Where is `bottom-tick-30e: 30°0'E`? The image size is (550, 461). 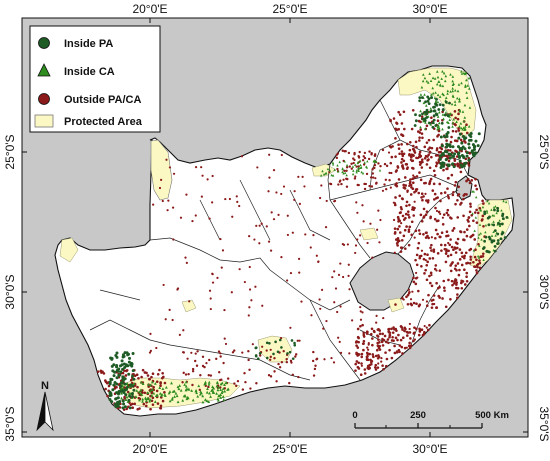
bottom-tick-30e: 30°0'E is located at coordinates (429, 449).